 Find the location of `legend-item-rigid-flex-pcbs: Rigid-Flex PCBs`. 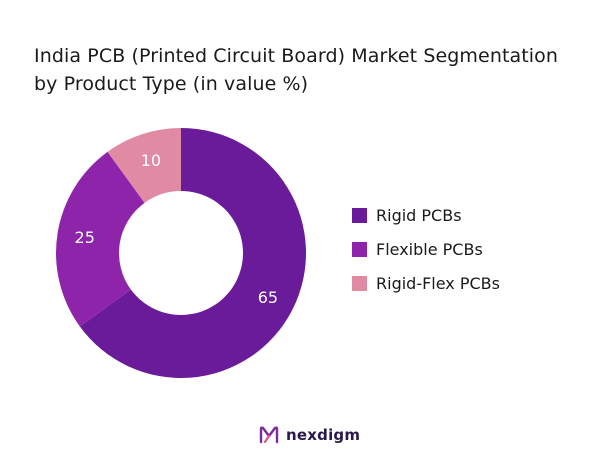

legend-item-rigid-flex-pcbs: Rigid-Flex PCBs is located at coordinates (426, 283).